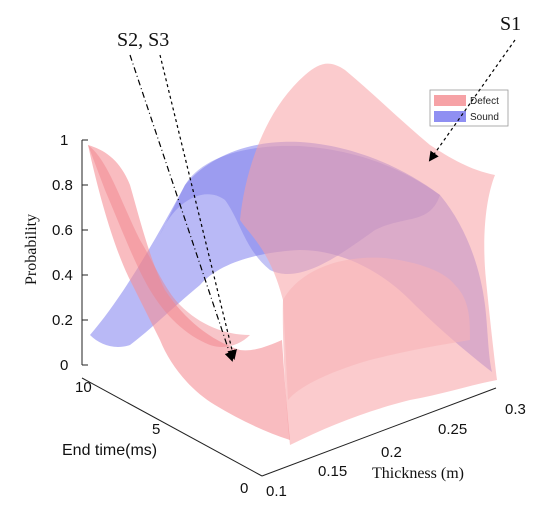  Describe the element at coordinates (510, 24) in the screenshot. I see `annotation-s1: S1` at that location.